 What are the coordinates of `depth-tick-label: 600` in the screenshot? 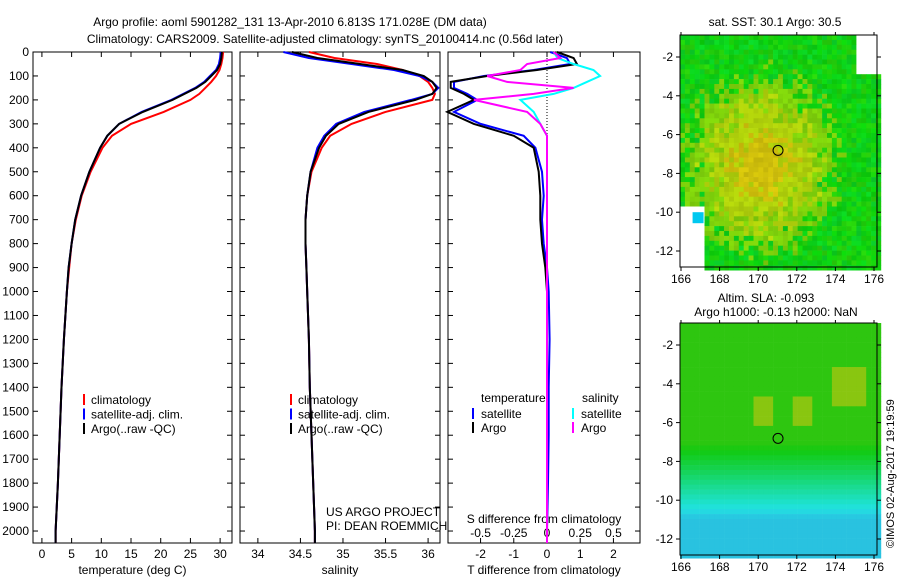 It's located at (19, 196).